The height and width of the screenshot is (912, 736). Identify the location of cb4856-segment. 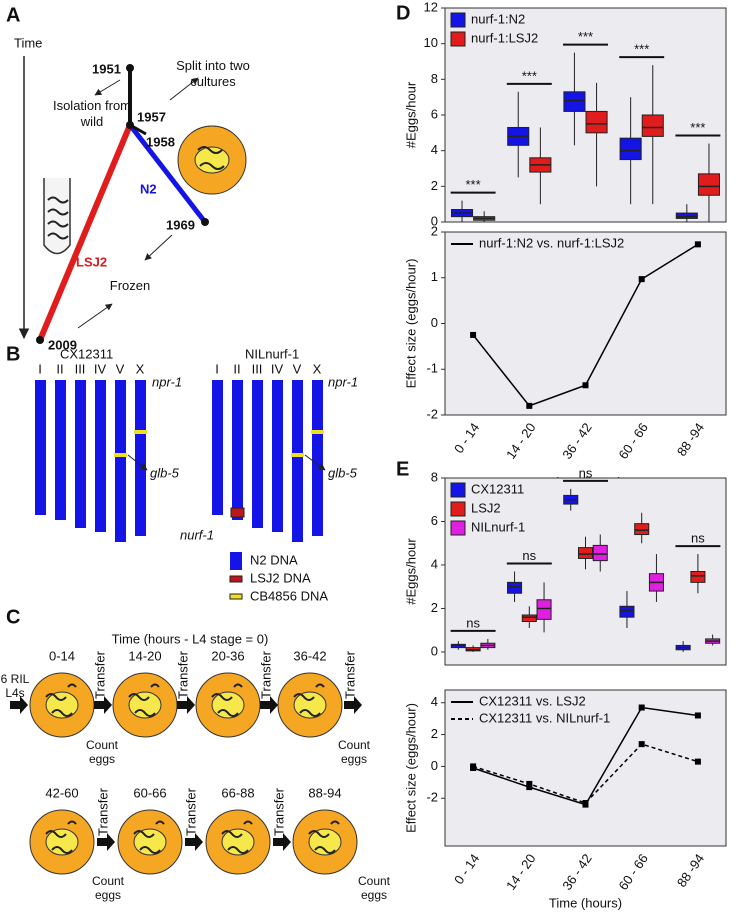
(297, 455).